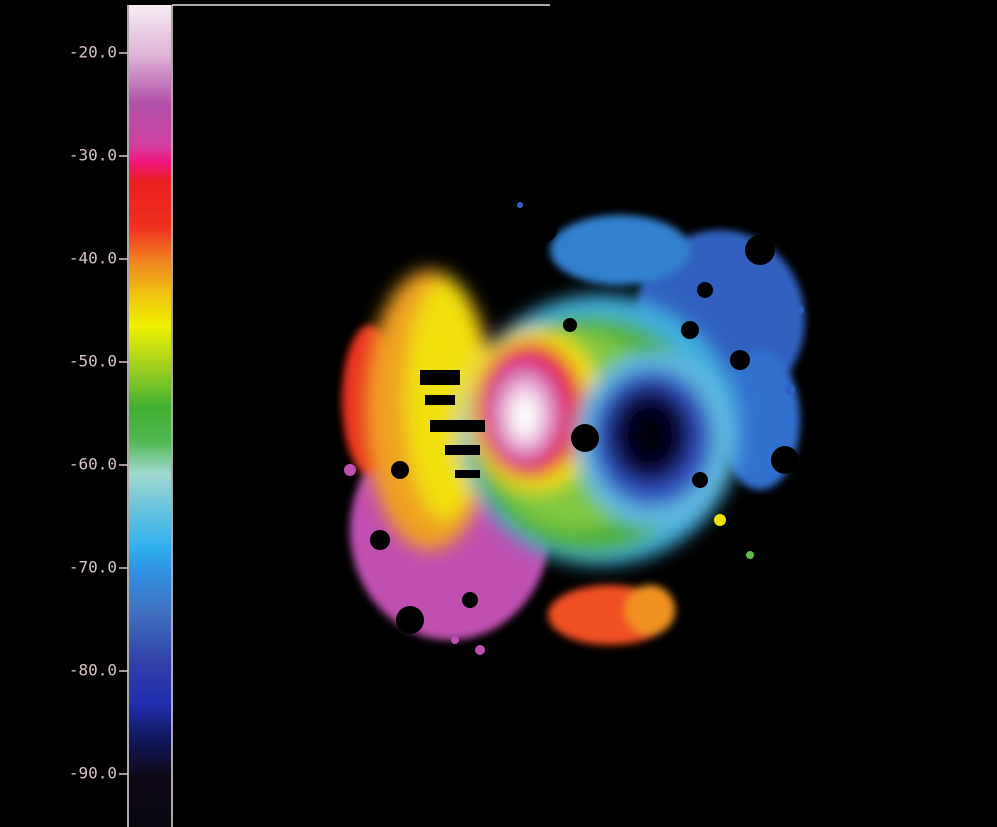 Image resolution: width=997 pixels, height=827 pixels. I want to click on tick-label: -40.0, so click(93, 258).